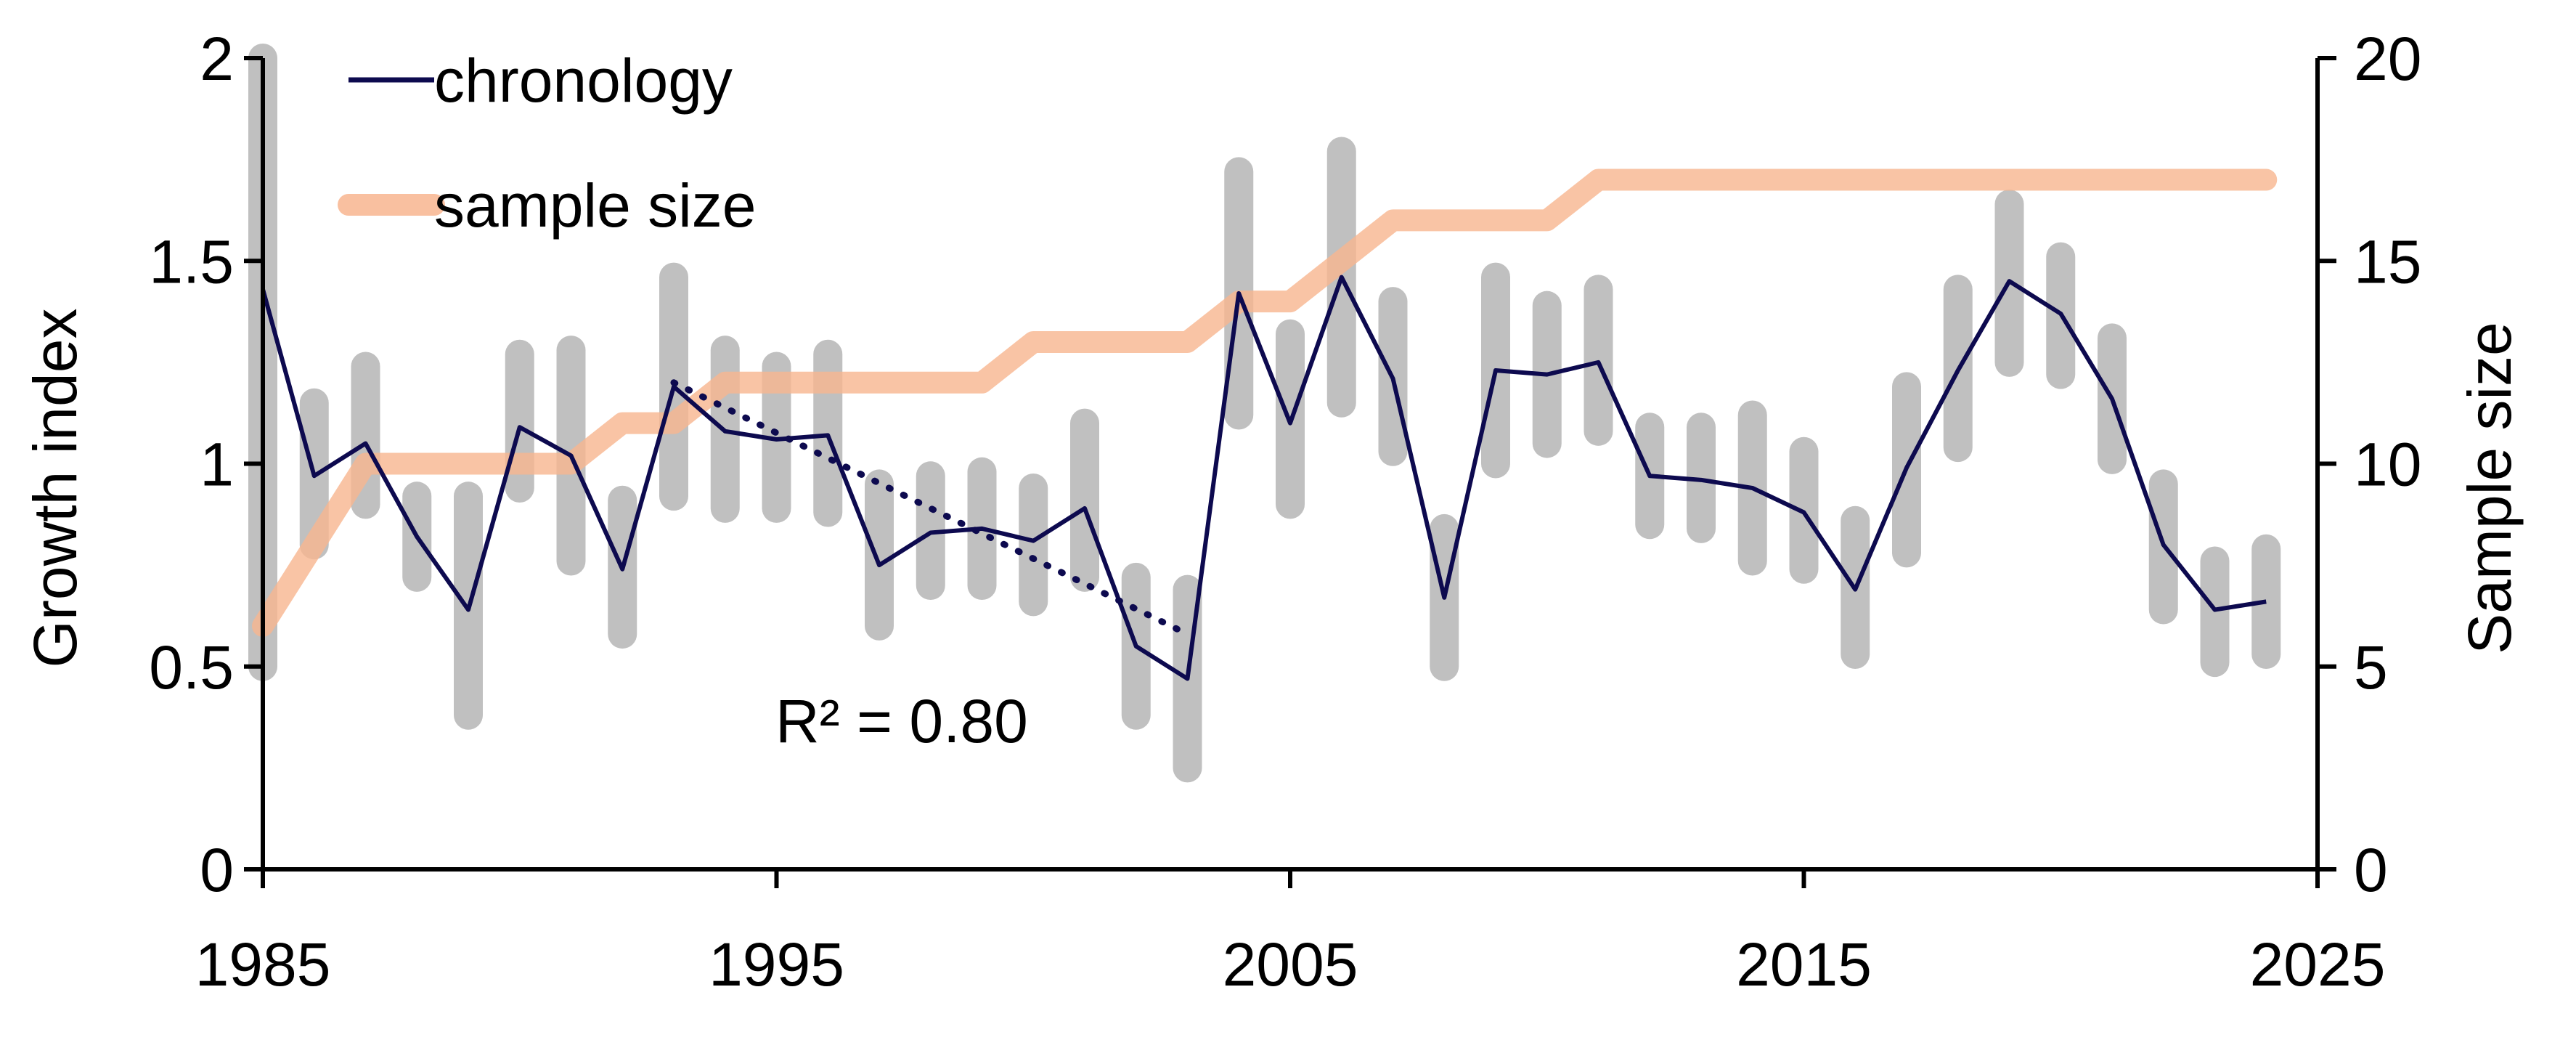 The height and width of the screenshot is (1040, 2576). I want to click on y-axis-title-left: Growth index, so click(55, 488).